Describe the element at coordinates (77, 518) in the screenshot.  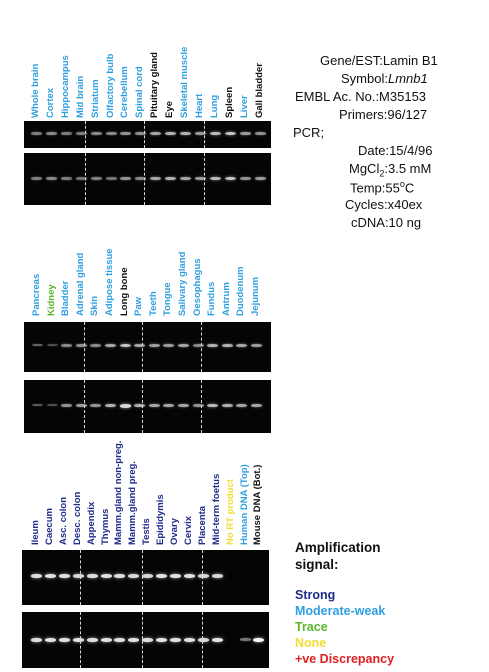
I see `lane-label: Desc. colon` at that location.